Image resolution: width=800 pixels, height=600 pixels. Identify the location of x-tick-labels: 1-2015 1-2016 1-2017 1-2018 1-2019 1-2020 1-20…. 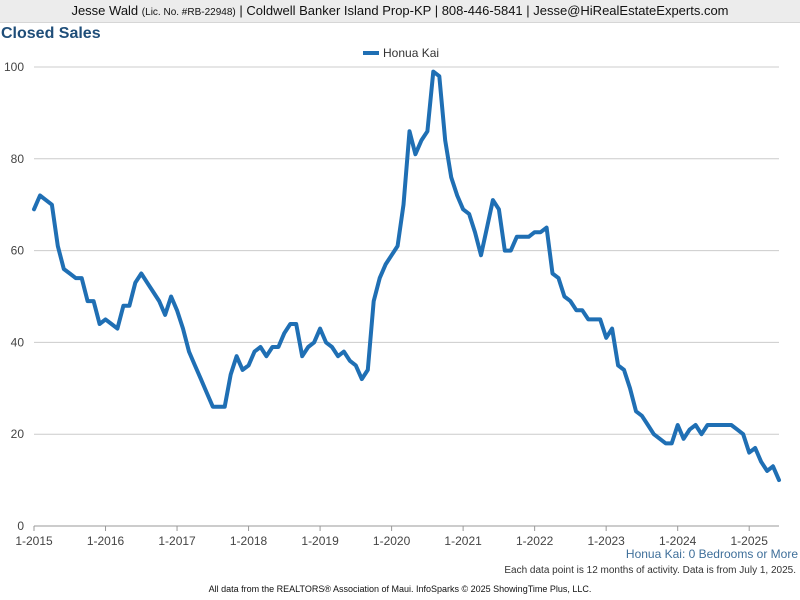
(391, 537).